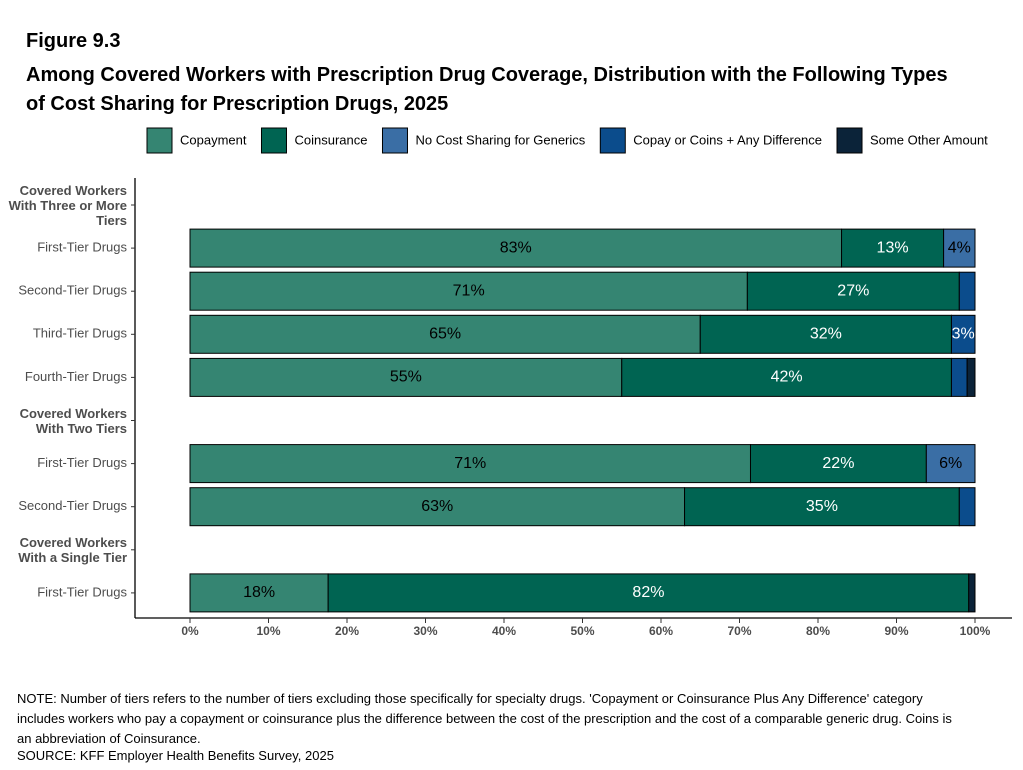 The height and width of the screenshot is (770, 1023). I want to click on group-header: Covered Workers With a Single Tier, so click(72, 549).